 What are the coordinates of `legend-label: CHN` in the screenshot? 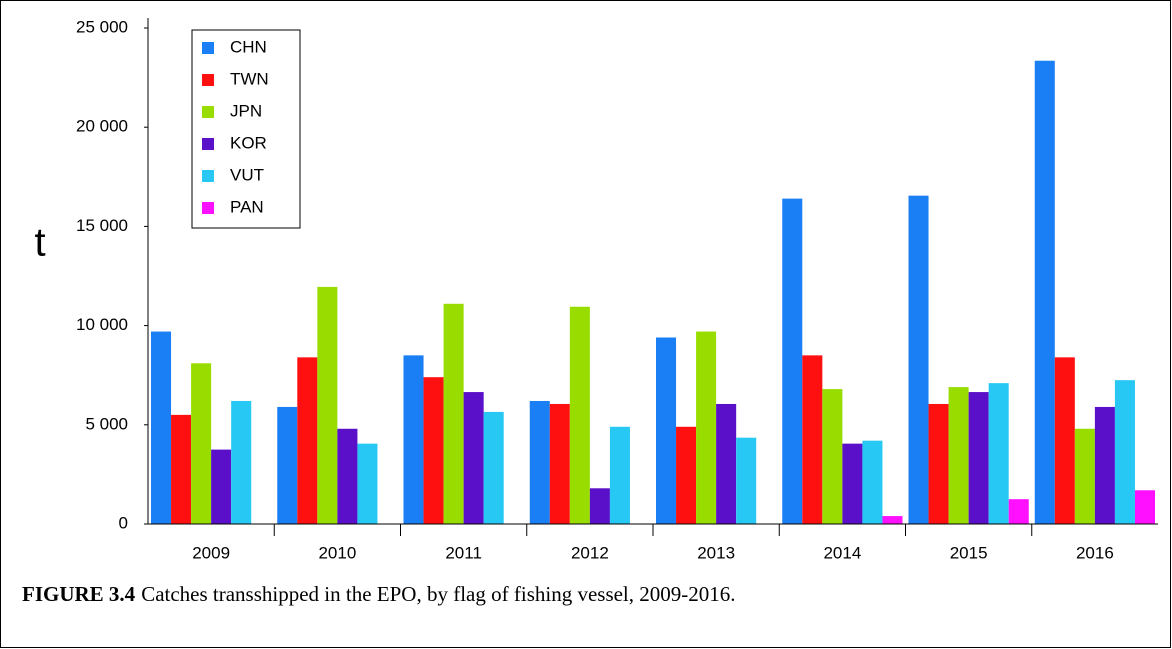 It's located at (248, 46).